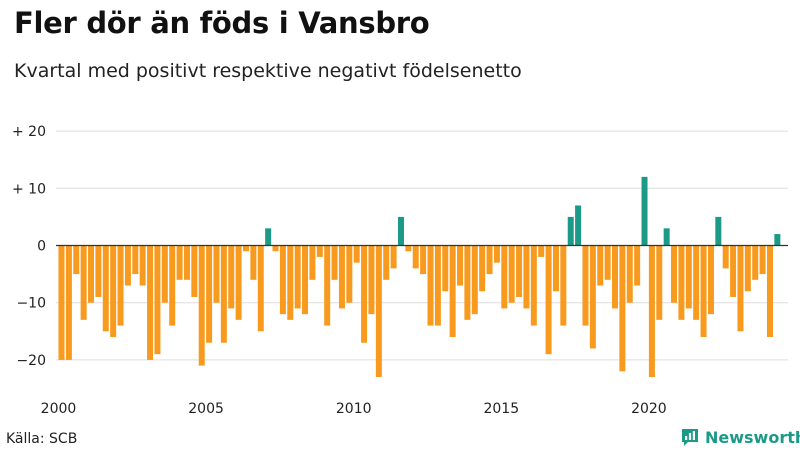 Image resolution: width=800 pixels, height=450 pixels. Describe the element at coordinates (29, 246) in the screenshot. I see `y-axis-labels: + 20 + 10 0 −10 −20` at that location.